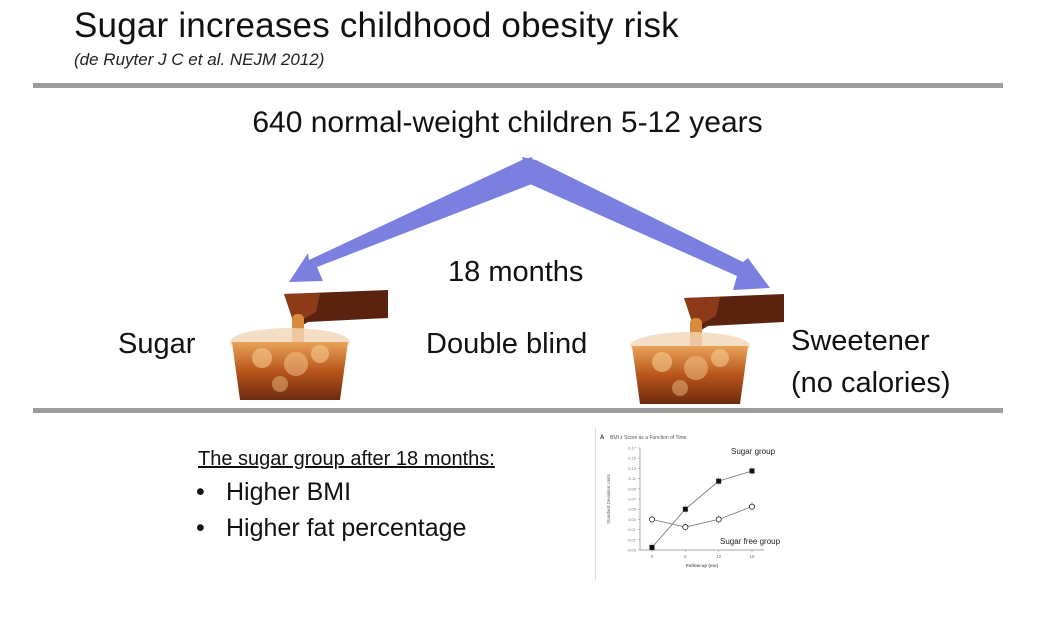  I want to click on chart-series-label-sugar: Sugar group, so click(753, 451).